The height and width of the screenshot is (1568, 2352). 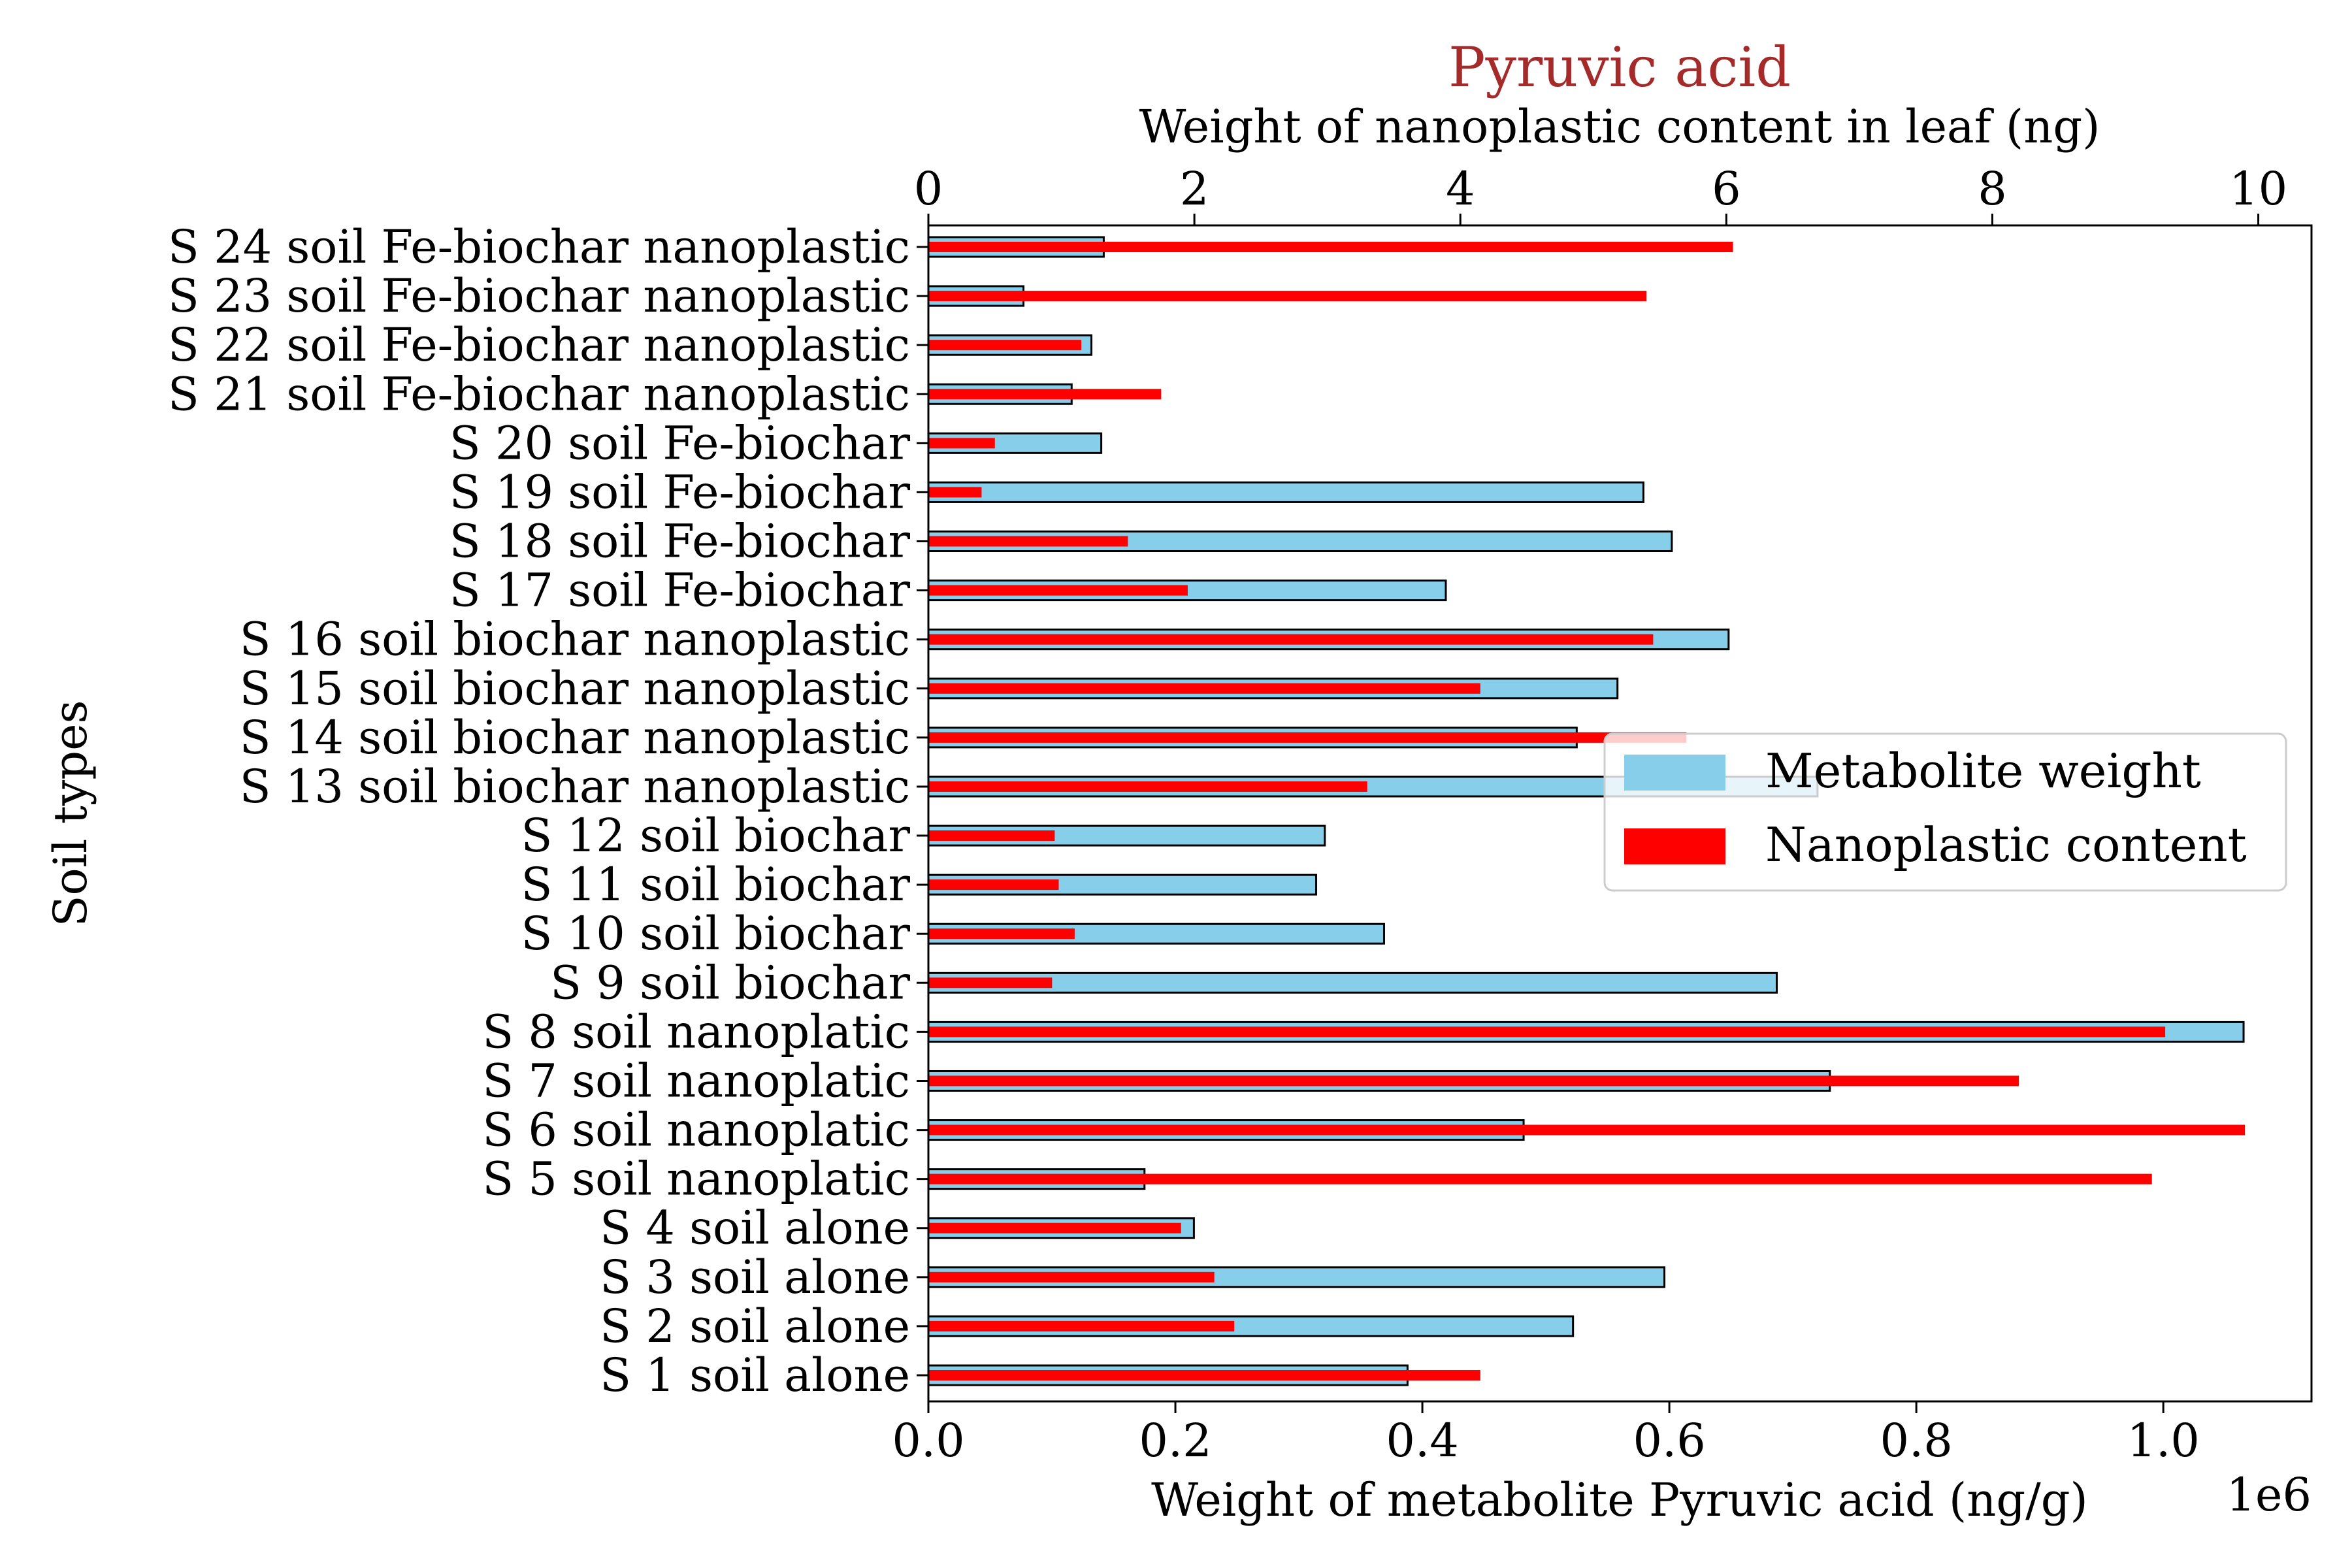 What do you see at coordinates (1619, 67) in the screenshot?
I see `chart-title: Pyruvic acid` at bounding box center [1619, 67].